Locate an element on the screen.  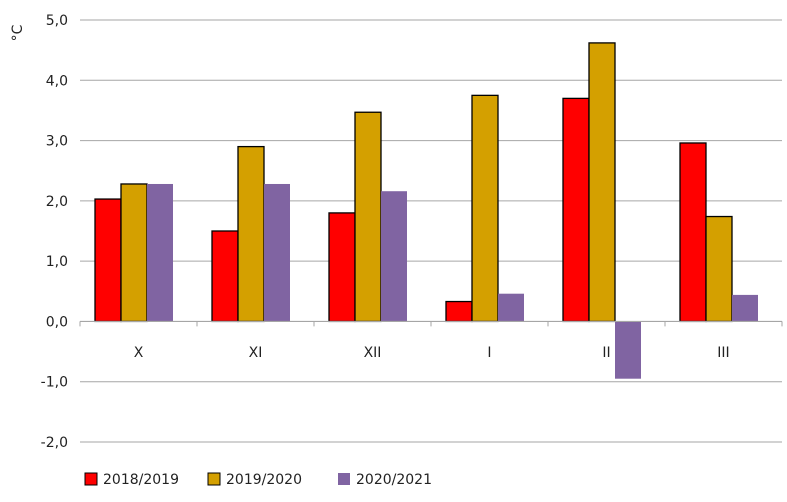
x-category-label: III is located at coordinates (723, 353).